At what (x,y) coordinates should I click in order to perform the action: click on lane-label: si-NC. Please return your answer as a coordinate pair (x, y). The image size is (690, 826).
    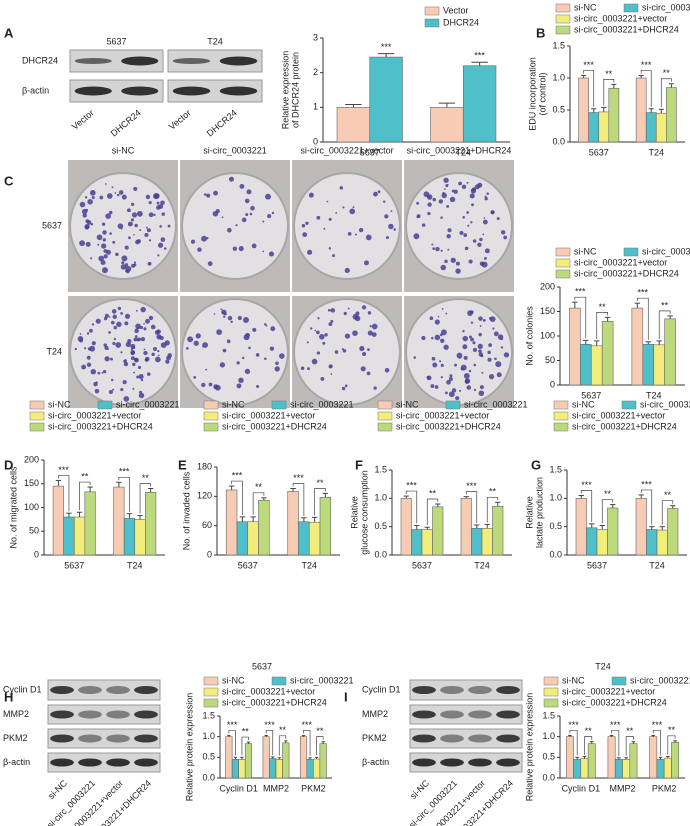
    Looking at the image, I should click on (419, 789).